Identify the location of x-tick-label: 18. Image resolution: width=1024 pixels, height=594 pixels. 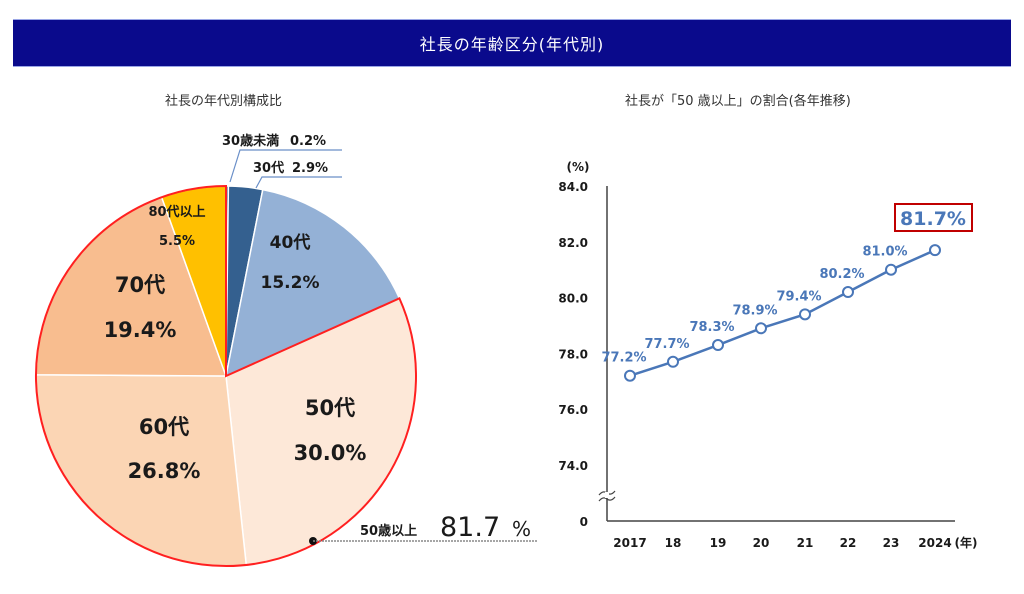
(673, 543).